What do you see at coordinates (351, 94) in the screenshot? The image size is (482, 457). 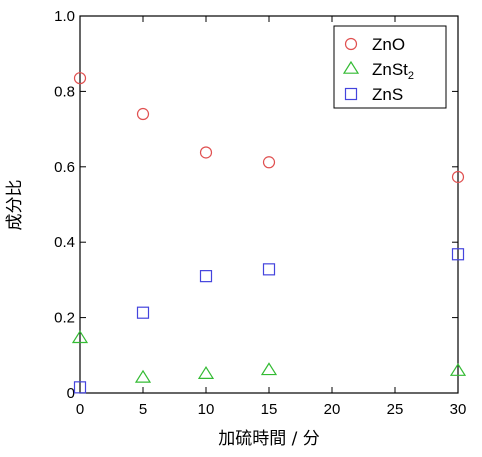 I see `legend-marker-square` at bounding box center [351, 94].